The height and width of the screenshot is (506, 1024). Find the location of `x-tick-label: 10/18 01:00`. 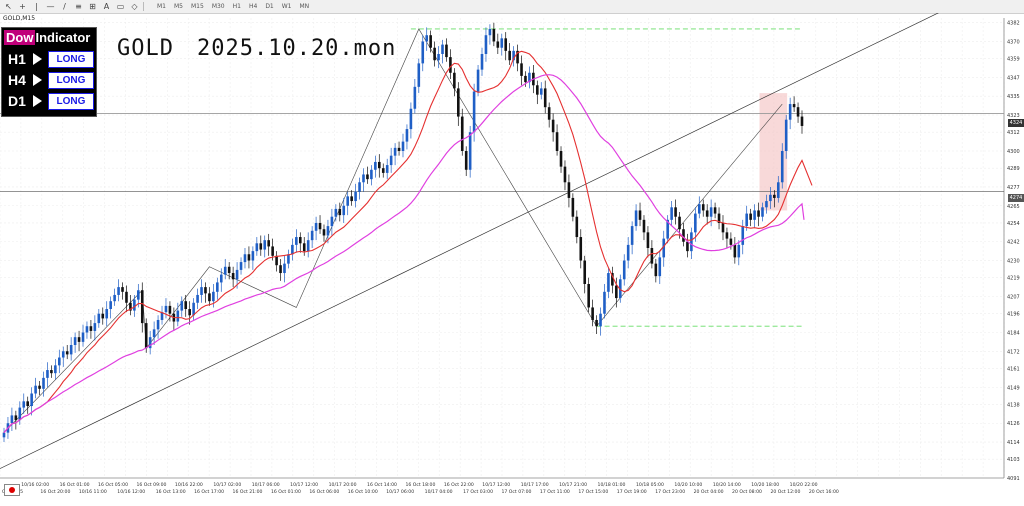

x-tick-label: 10/18 01:00 is located at coordinates (612, 485).